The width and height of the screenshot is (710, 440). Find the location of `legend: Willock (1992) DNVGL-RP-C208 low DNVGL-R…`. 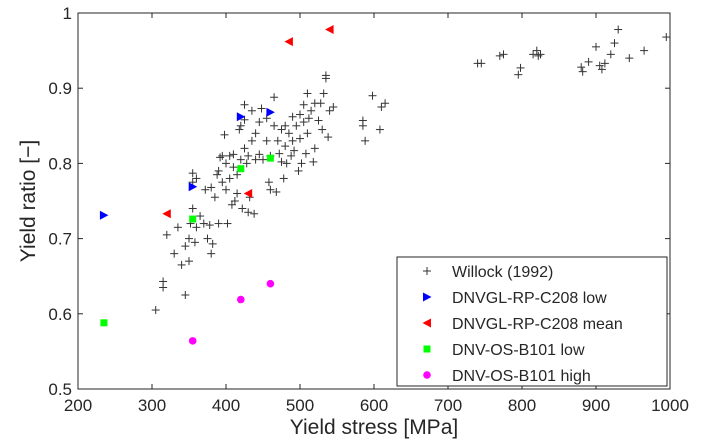

legend: Willock (1992) DNVGL-RP-C208 low DNVGL-R… is located at coordinates (532, 321).